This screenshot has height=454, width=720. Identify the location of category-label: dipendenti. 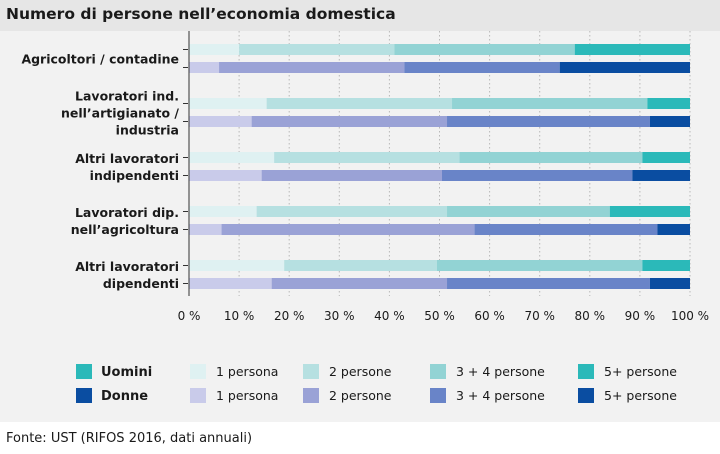
(141, 283).